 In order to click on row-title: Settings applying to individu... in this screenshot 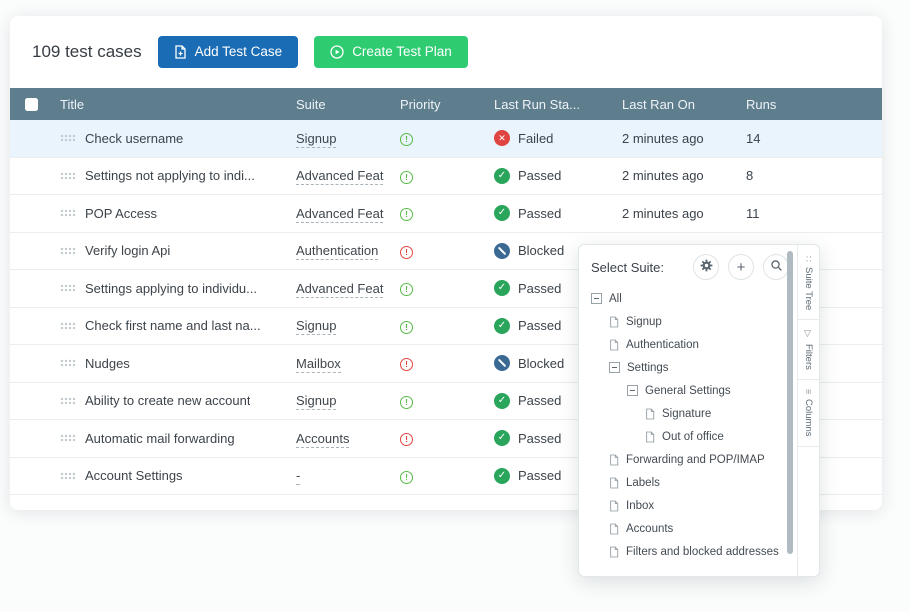, I will do `click(171, 288)`.